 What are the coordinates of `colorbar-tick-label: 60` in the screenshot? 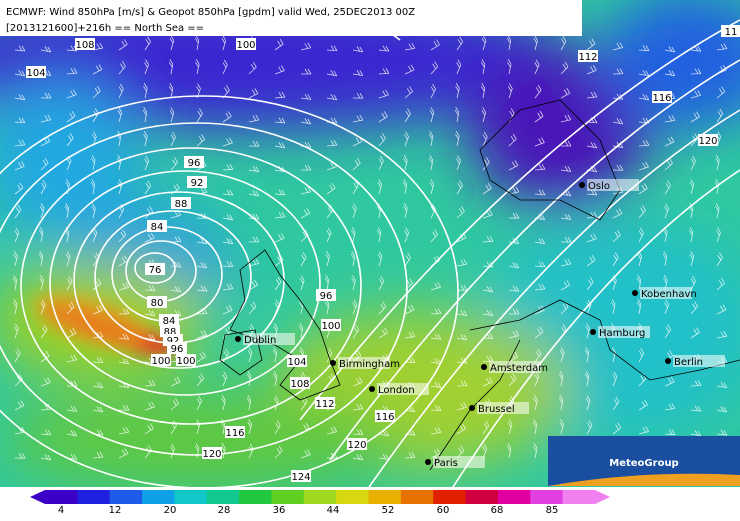 It's located at (443, 510).